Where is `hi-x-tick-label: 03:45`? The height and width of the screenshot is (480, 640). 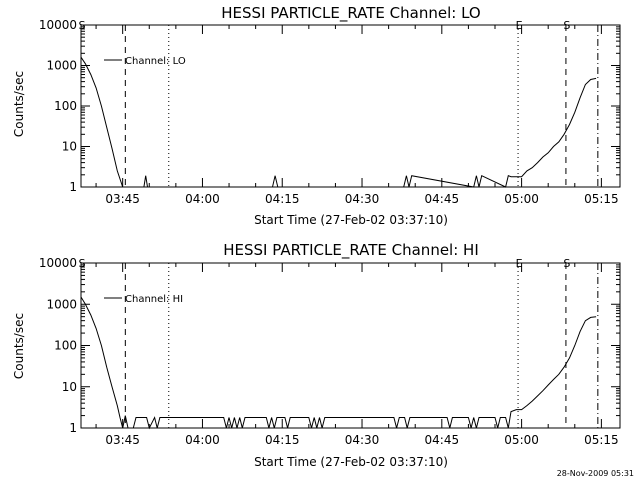 hi-x-tick-label: 03:45 is located at coordinates (122, 440).